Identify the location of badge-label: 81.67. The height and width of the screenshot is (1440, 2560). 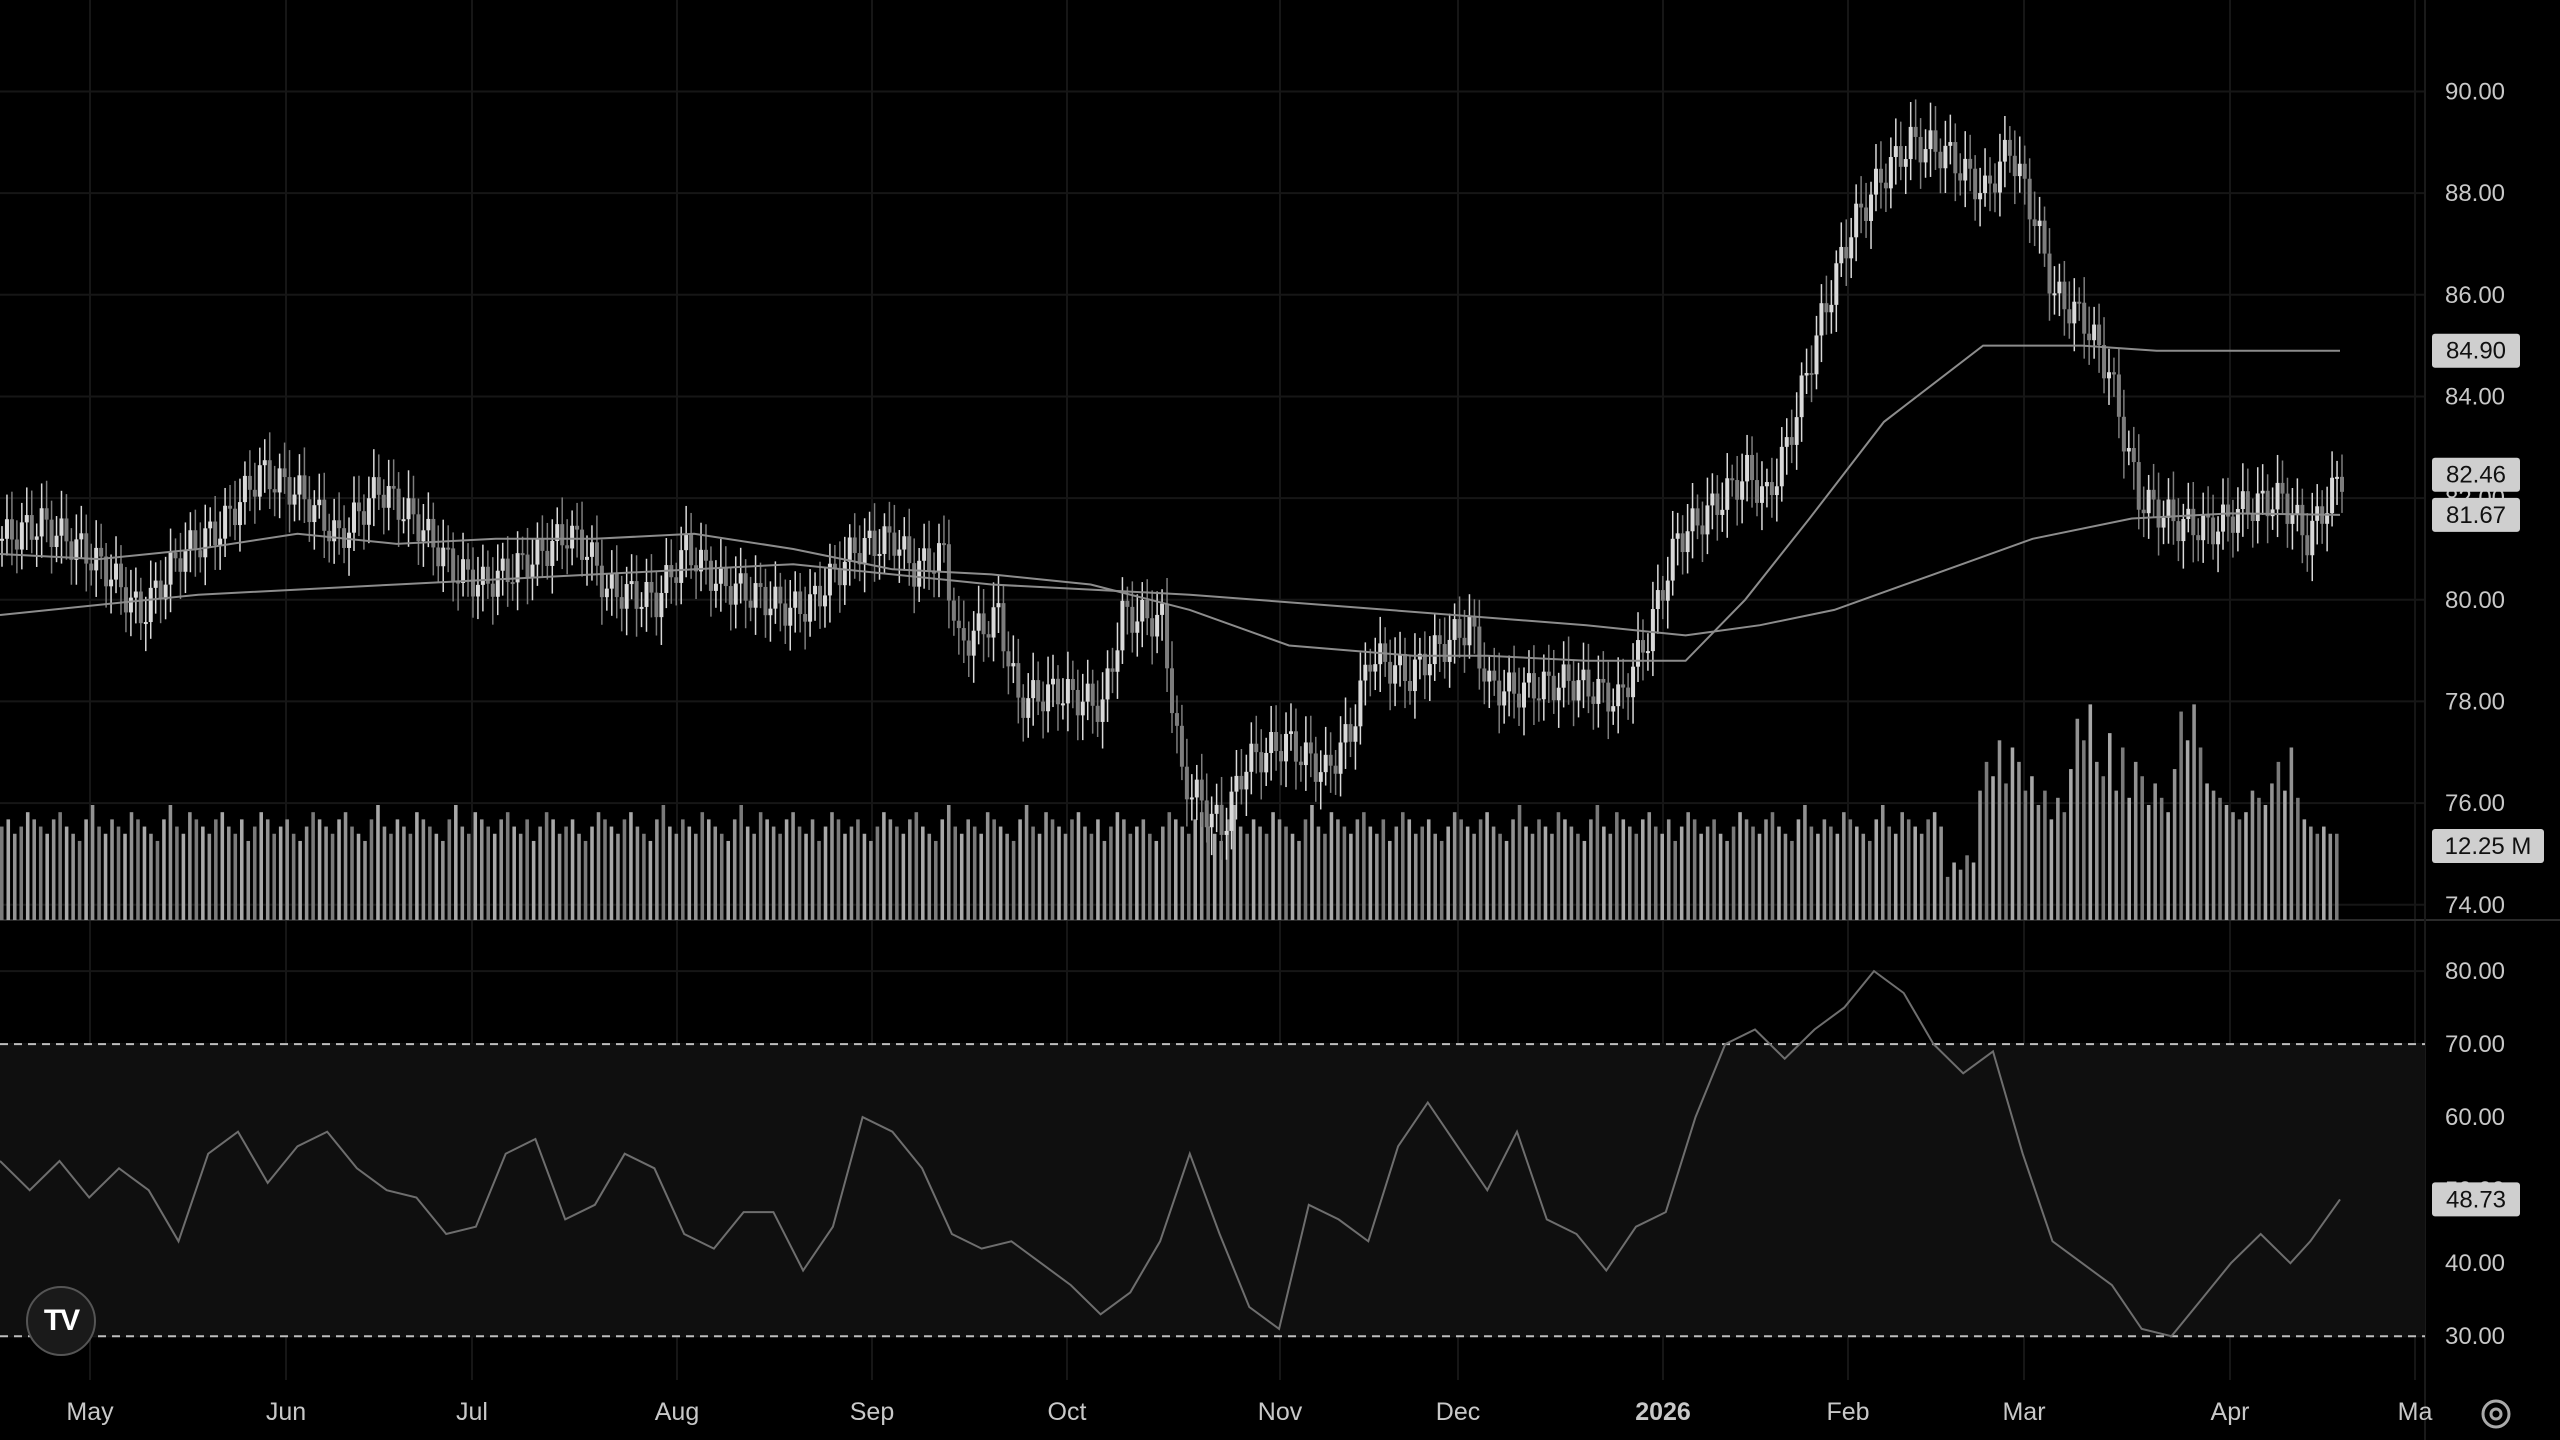
(2476, 515).